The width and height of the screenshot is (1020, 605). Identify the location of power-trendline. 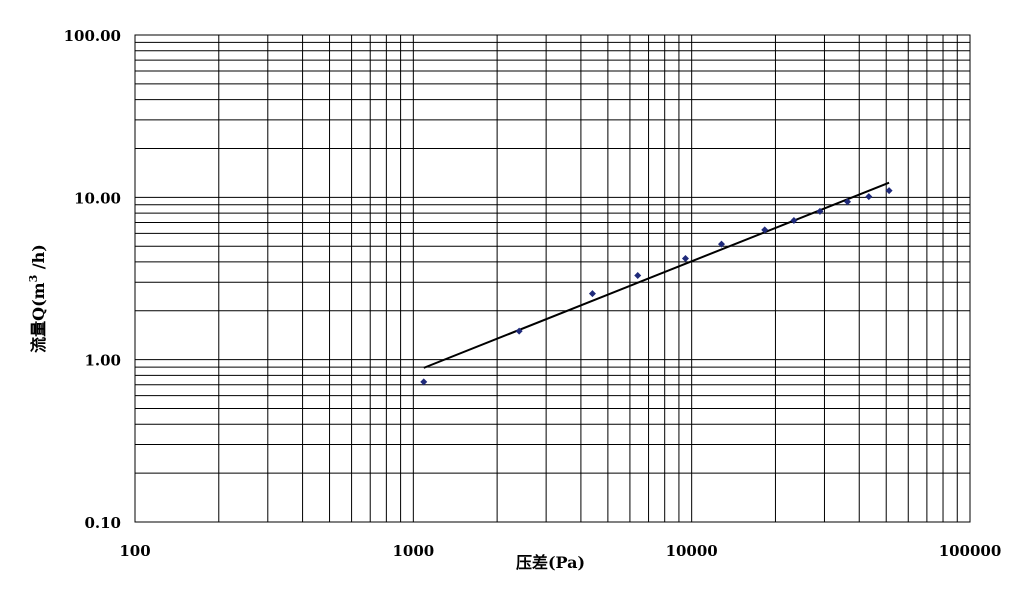
(656, 275).